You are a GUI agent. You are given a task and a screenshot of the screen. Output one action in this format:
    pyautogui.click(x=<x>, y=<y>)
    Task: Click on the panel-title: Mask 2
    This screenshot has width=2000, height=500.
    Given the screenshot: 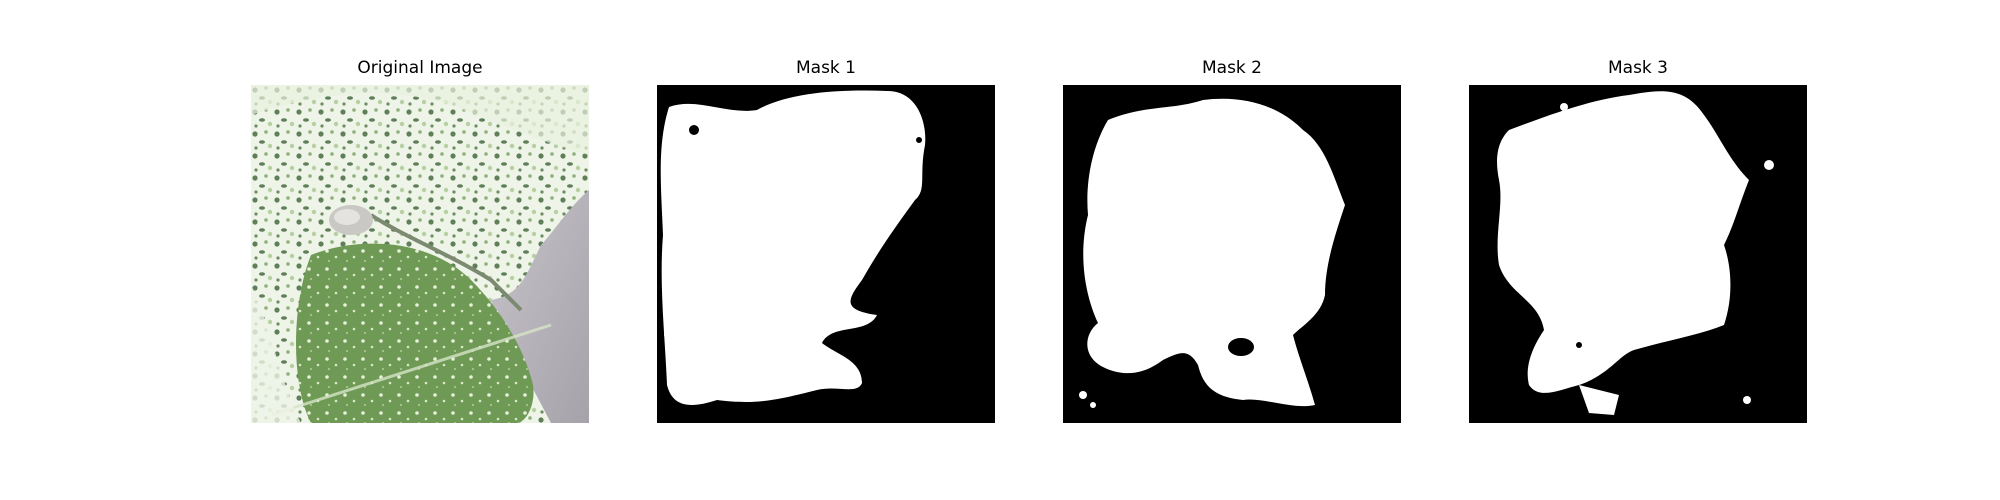 What is the action you would take?
    pyautogui.click(x=1231, y=68)
    